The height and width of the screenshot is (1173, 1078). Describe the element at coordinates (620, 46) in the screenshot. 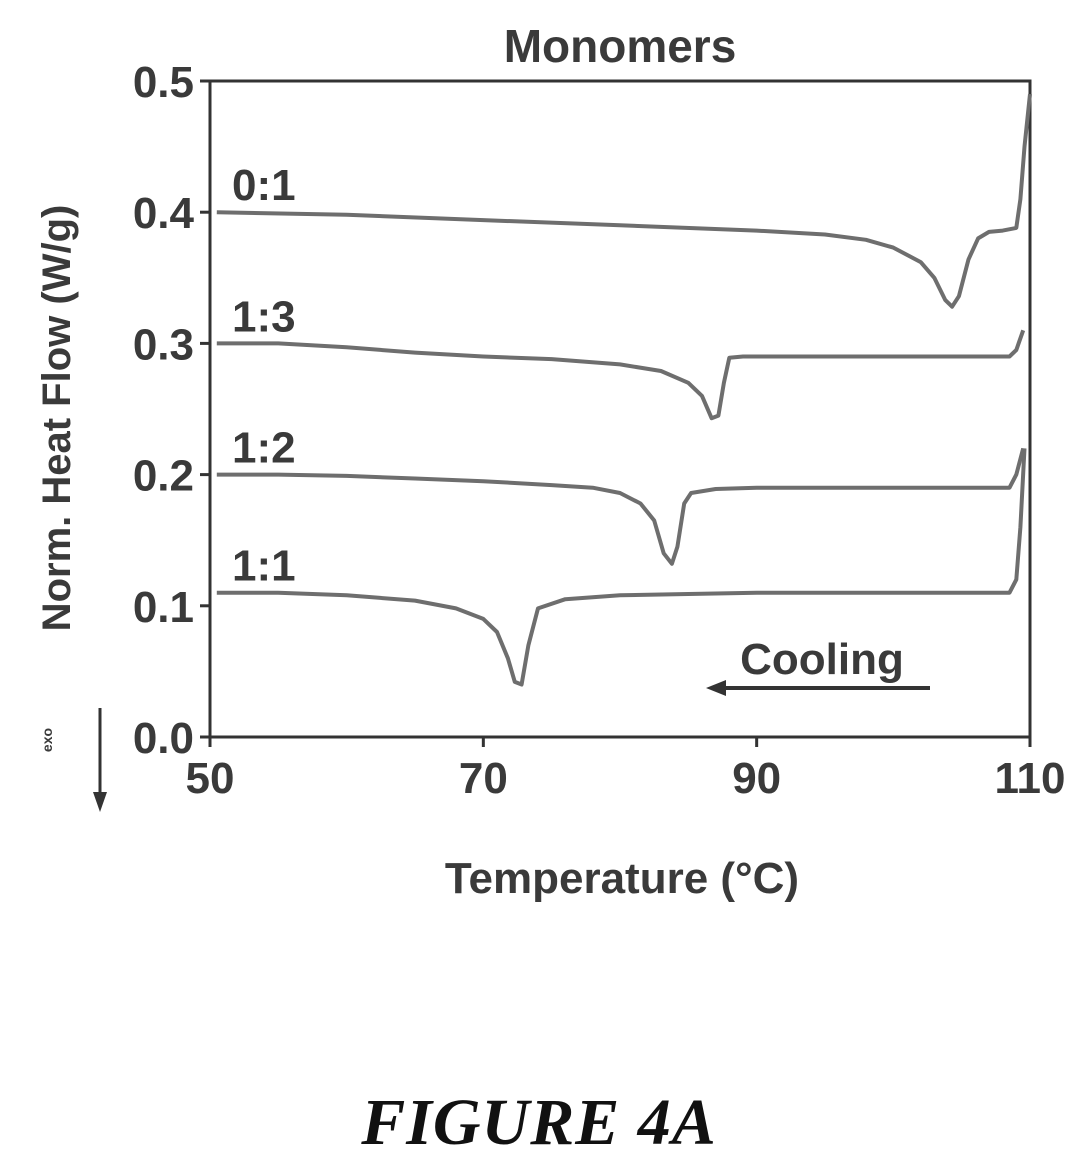

I see `chart-title: Monomers` at that location.